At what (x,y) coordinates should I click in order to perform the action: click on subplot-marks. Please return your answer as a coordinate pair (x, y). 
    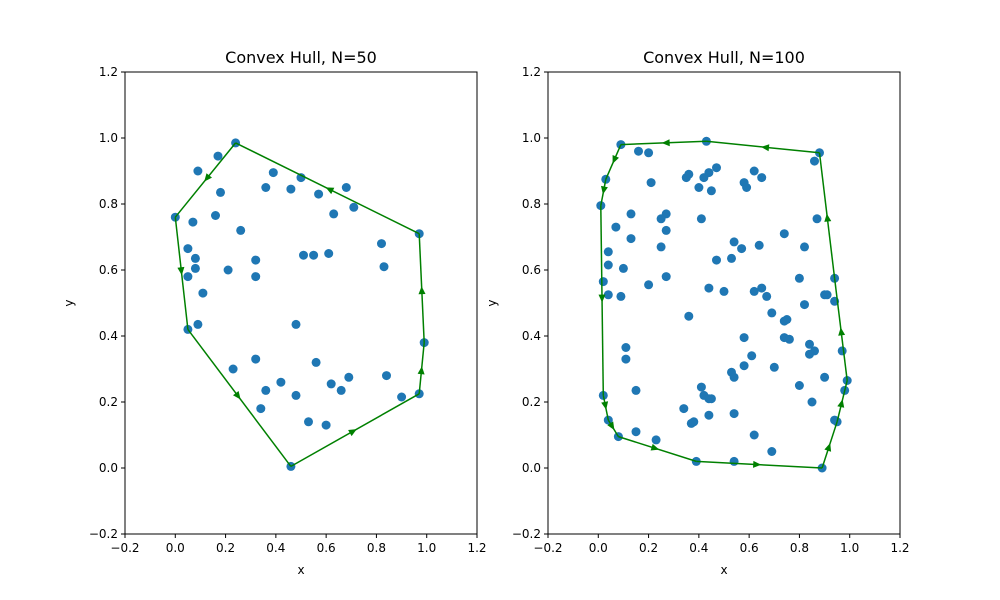
    Looking at the image, I should click on (299, 304).